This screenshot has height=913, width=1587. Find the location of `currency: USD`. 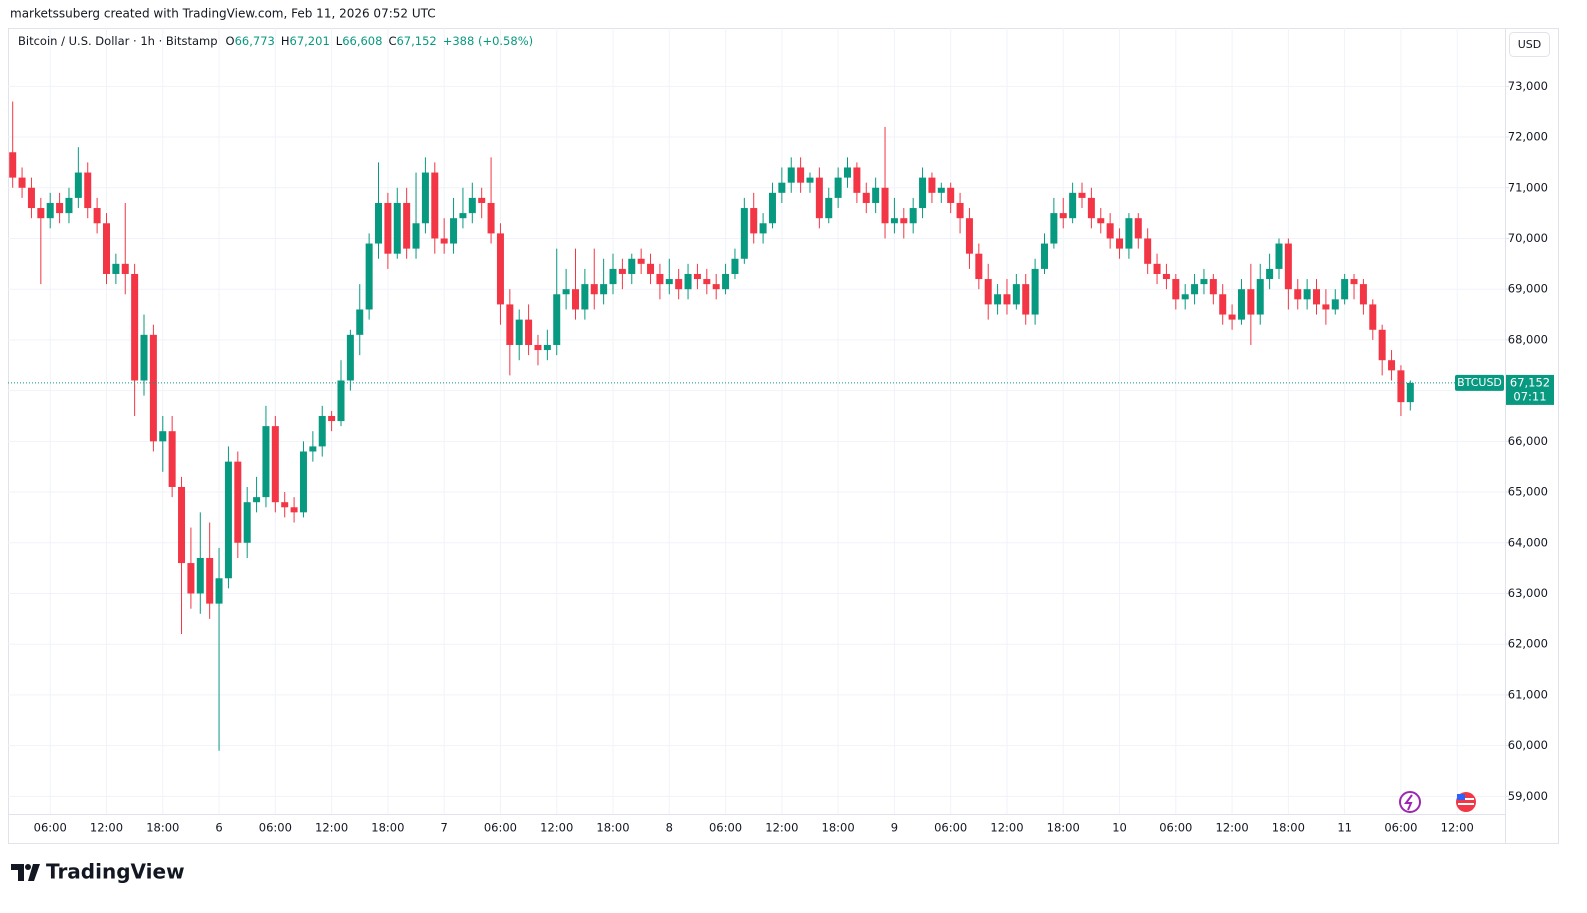

currency: USD is located at coordinates (1530, 44).